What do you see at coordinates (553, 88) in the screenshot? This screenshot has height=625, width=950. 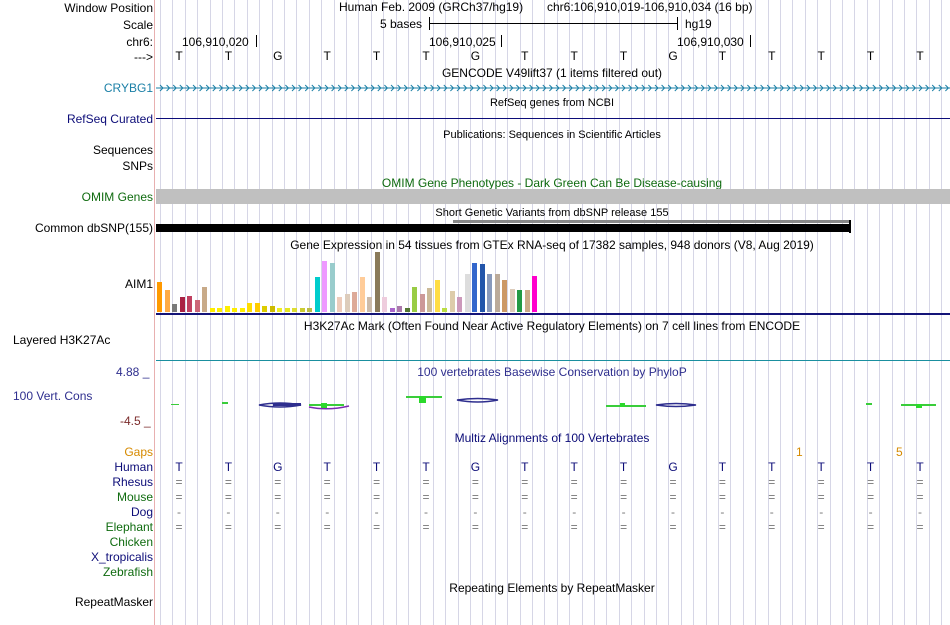 I see `crybg1-gene-feature` at bounding box center [553, 88].